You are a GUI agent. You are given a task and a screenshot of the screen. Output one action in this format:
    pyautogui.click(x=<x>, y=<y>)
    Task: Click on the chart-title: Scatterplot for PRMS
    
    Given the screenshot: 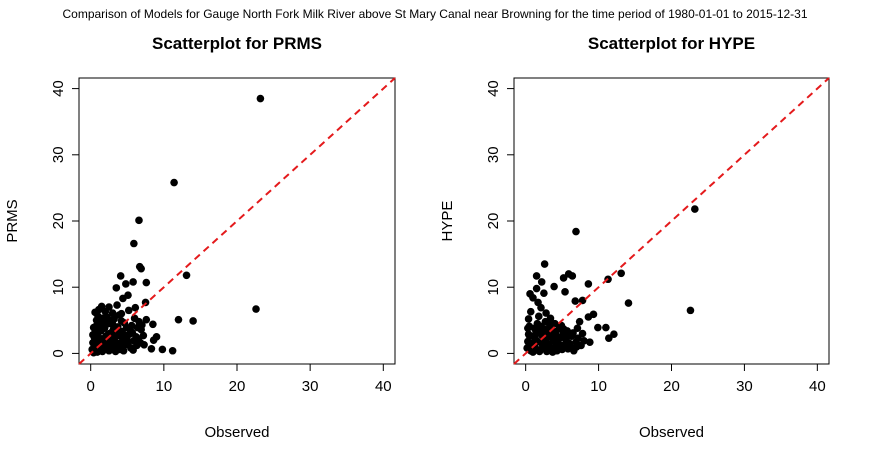 What is the action you would take?
    pyautogui.click(x=237, y=43)
    